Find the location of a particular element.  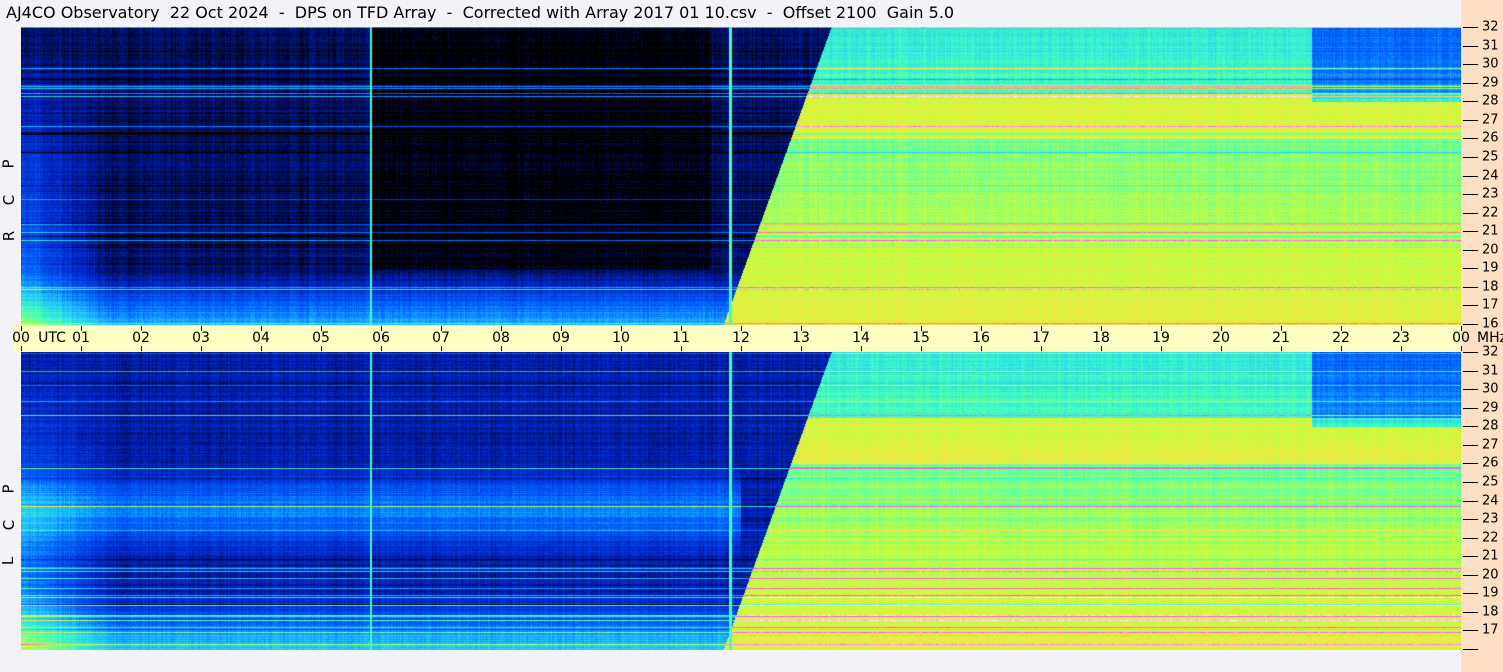

x-tick-label: 12 is located at coordinates (741, 338).